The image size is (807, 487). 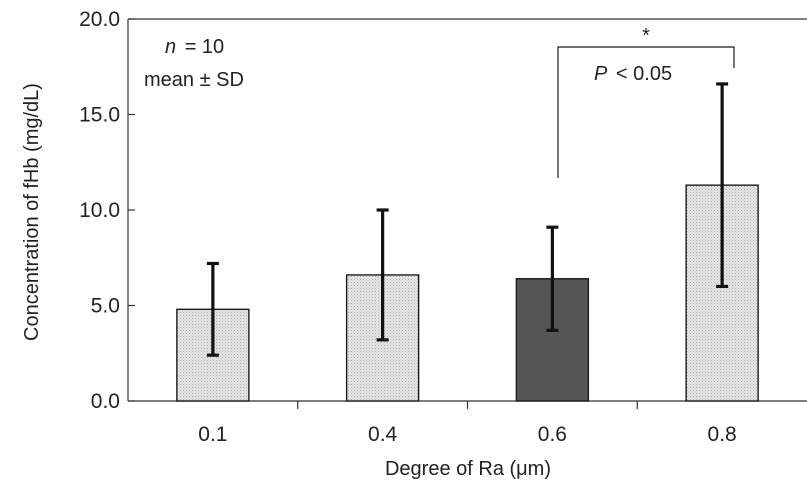 What do you see at coordinates (105, 401) in the screenshot?
I see `y-tick-label: 0.0` at bounding box center [105, 401].